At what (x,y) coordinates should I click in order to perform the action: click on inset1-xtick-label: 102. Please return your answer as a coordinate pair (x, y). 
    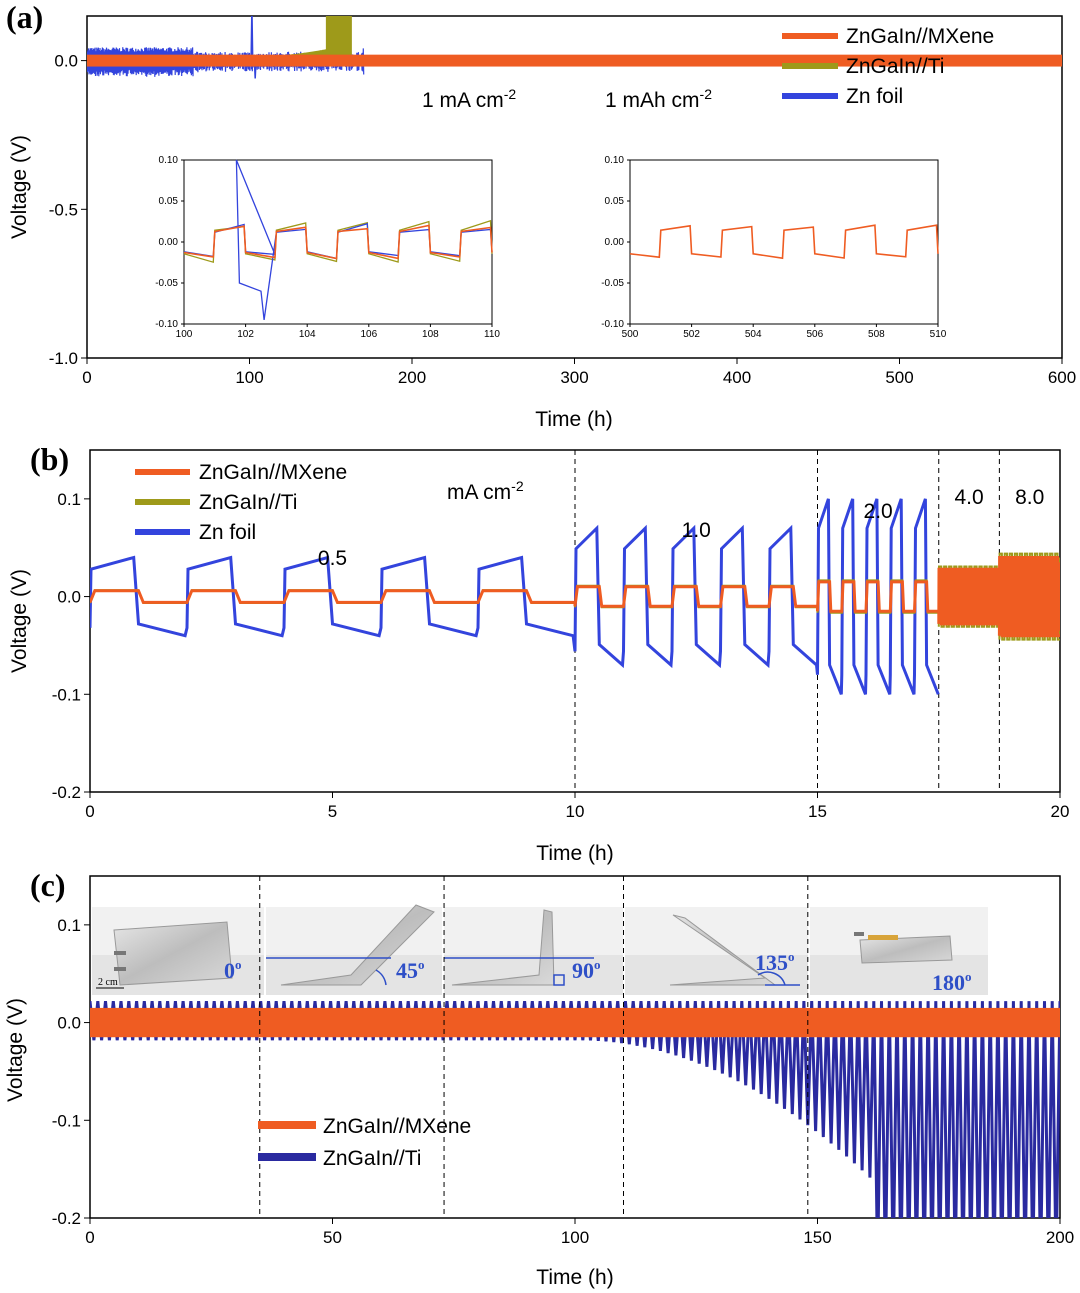
    Looking at the image, I should click on (245, 334).